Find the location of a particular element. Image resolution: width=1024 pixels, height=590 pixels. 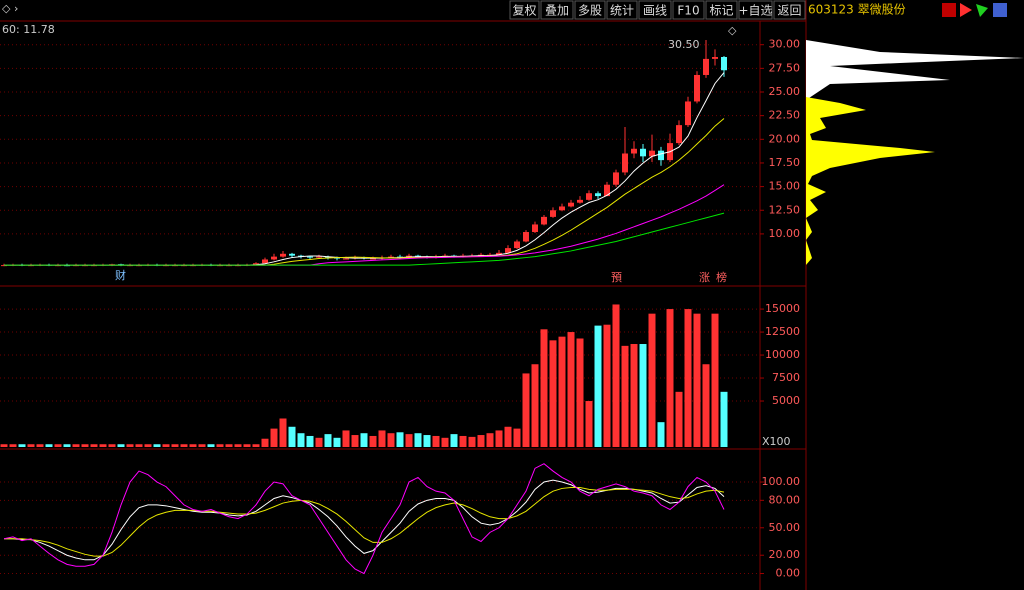

button-label: 标记 is located at coordinates (721, 11).